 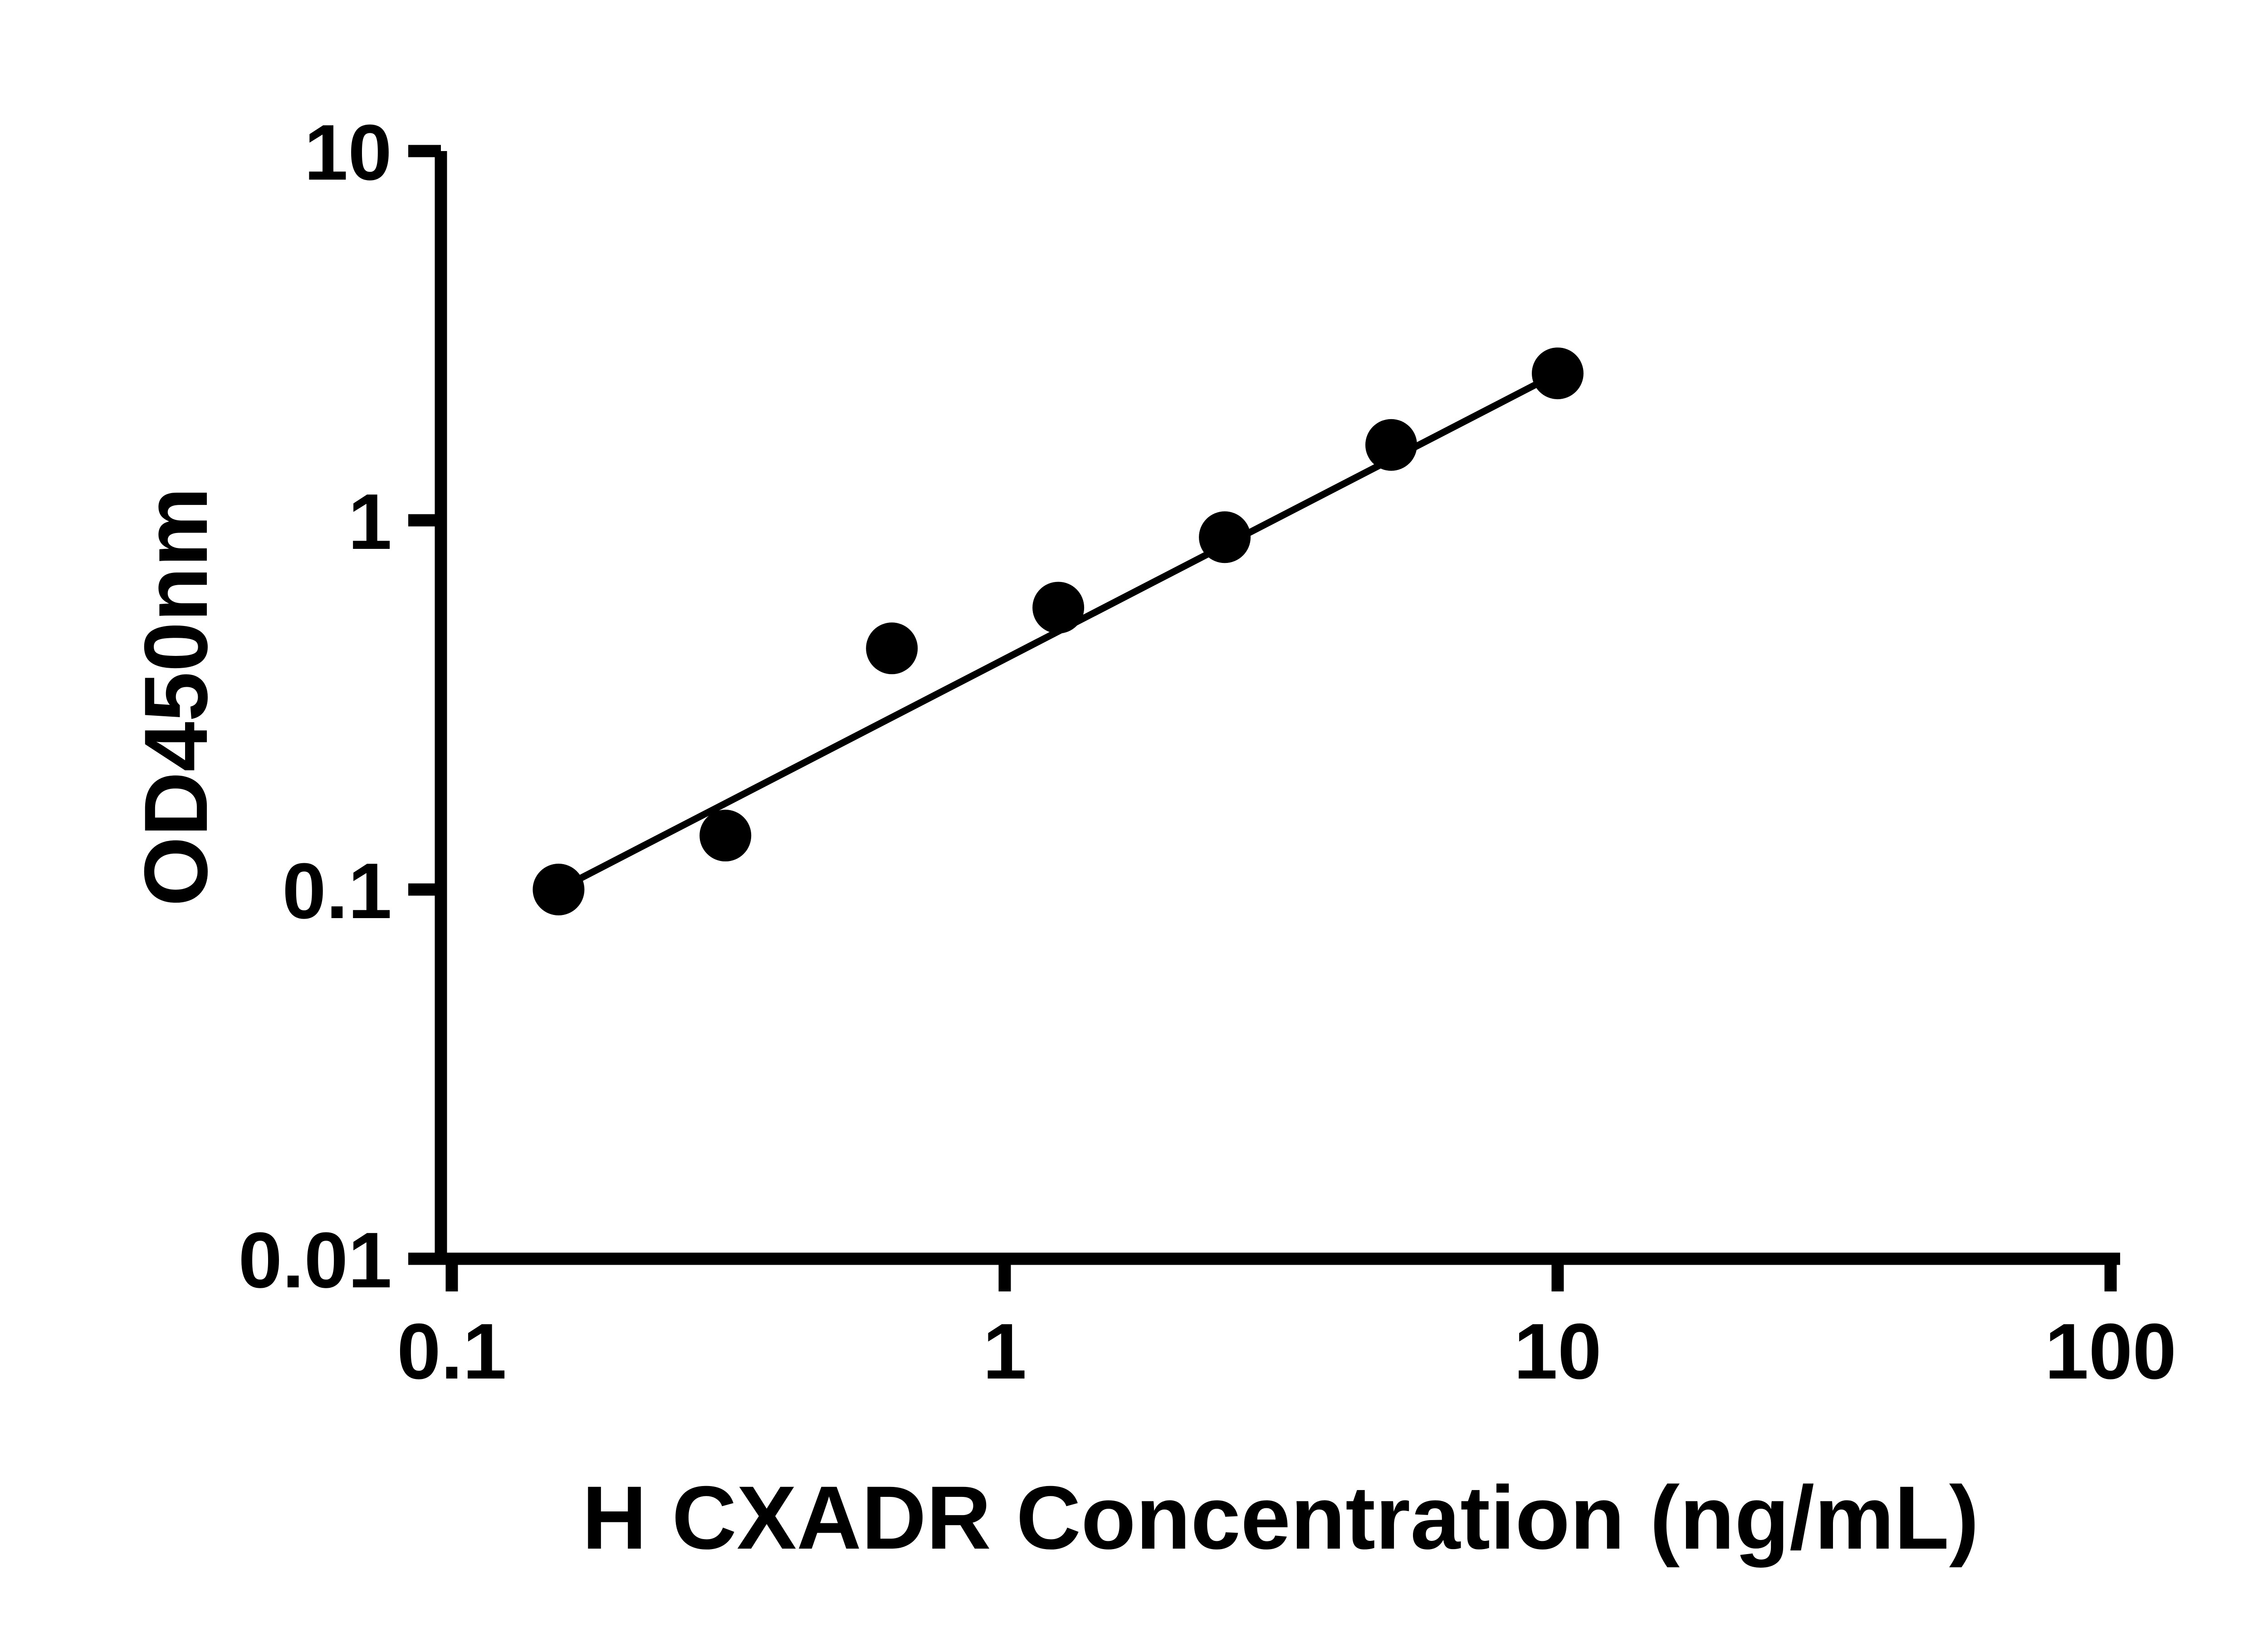 What do you see at coordinates (337, 890) in the screenshot?
I see `y-tick-label: 0.1` at bounding box center [337, 890].